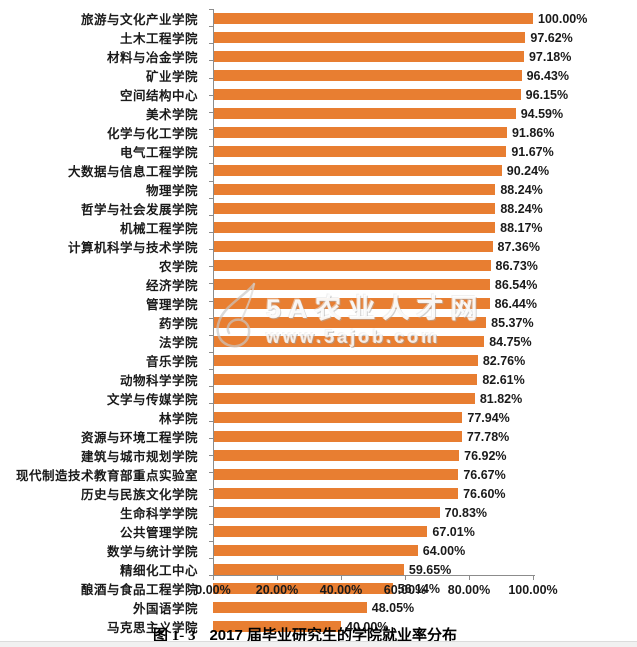 Image resolution: width=637 pixels, height=647 pixels. Describe the element at coordinates (341, 590) in the screenshot. I see `x-axis-tick-label: 40.00%` at that location.